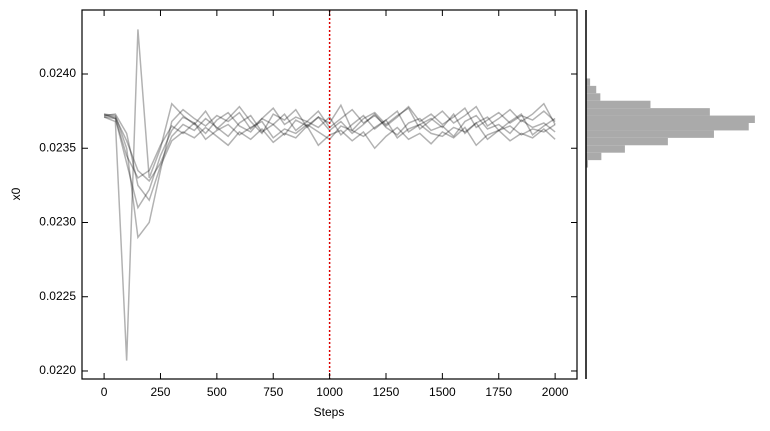 The image size is (770, 431). Describe the element at coordinates (217, 392) in the screenshot. I see `x-tick-label: 500` at that location.